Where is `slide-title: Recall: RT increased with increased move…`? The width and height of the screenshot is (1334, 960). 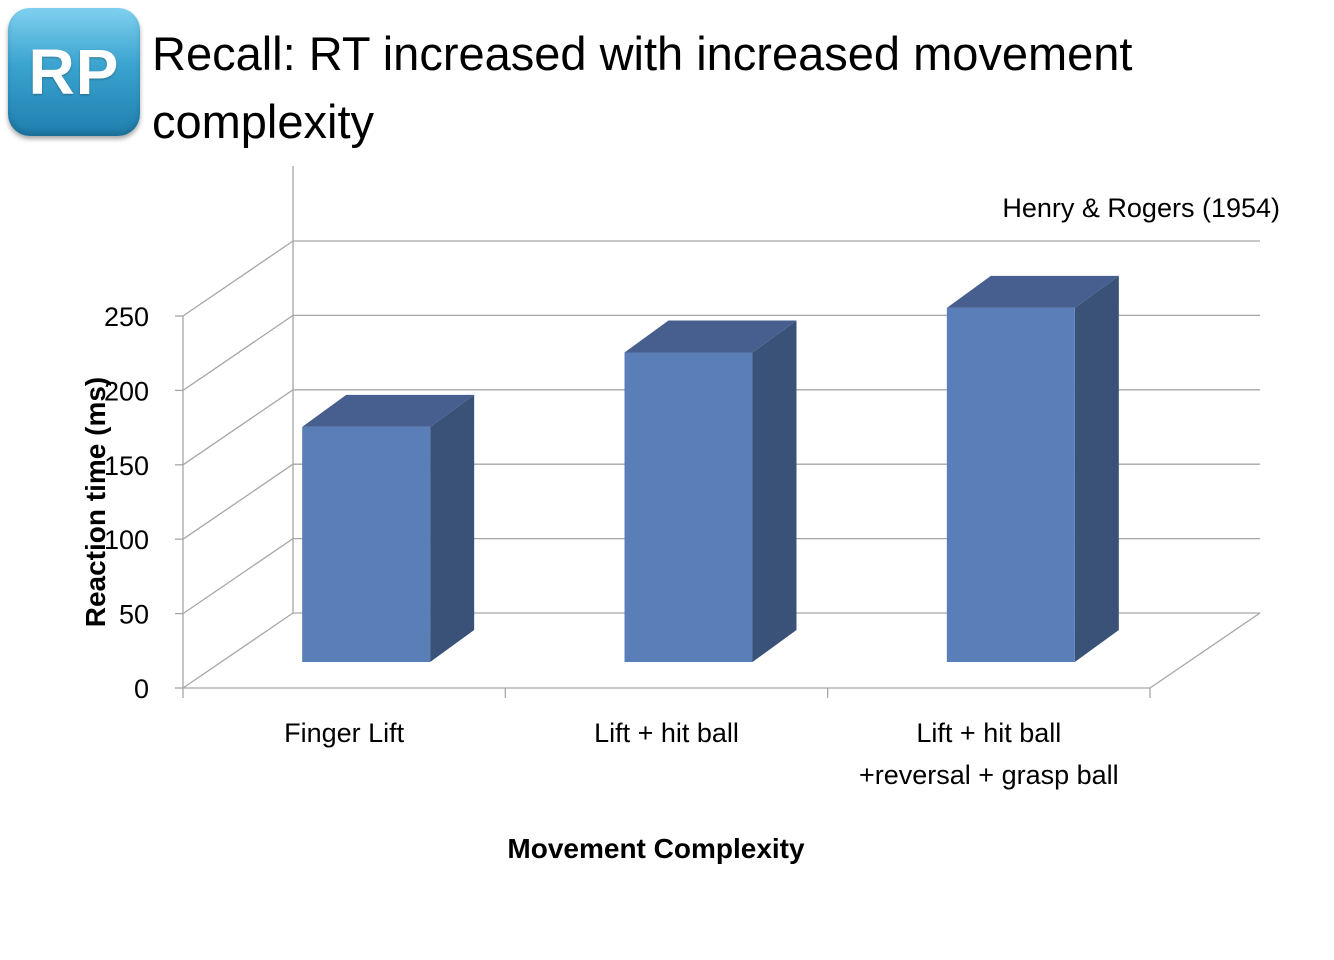 slide-title: Recall: RT increased with increased move… is located at coordinates (642, 87).